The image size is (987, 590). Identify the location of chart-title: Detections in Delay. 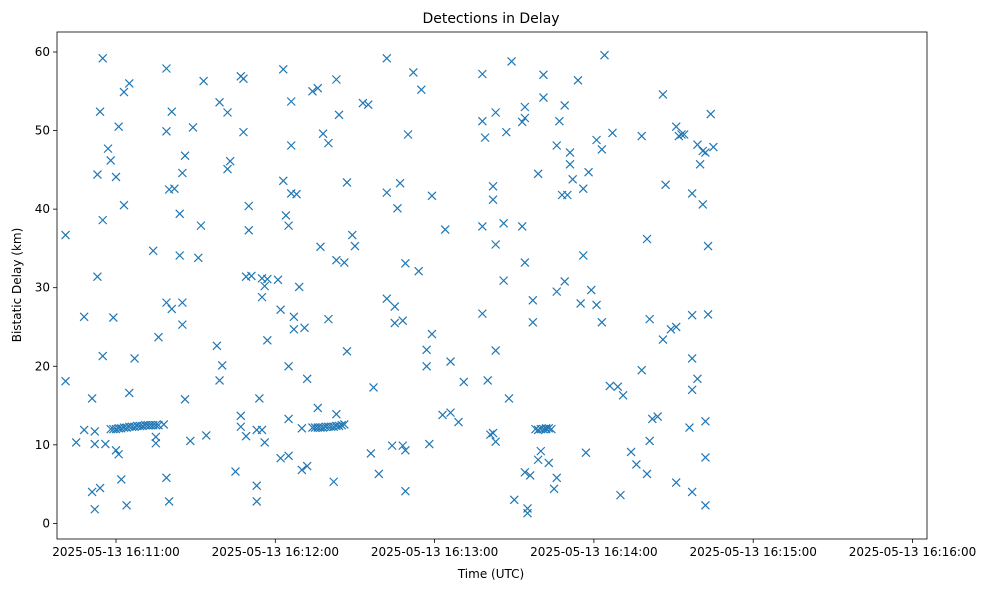
(490, 19).